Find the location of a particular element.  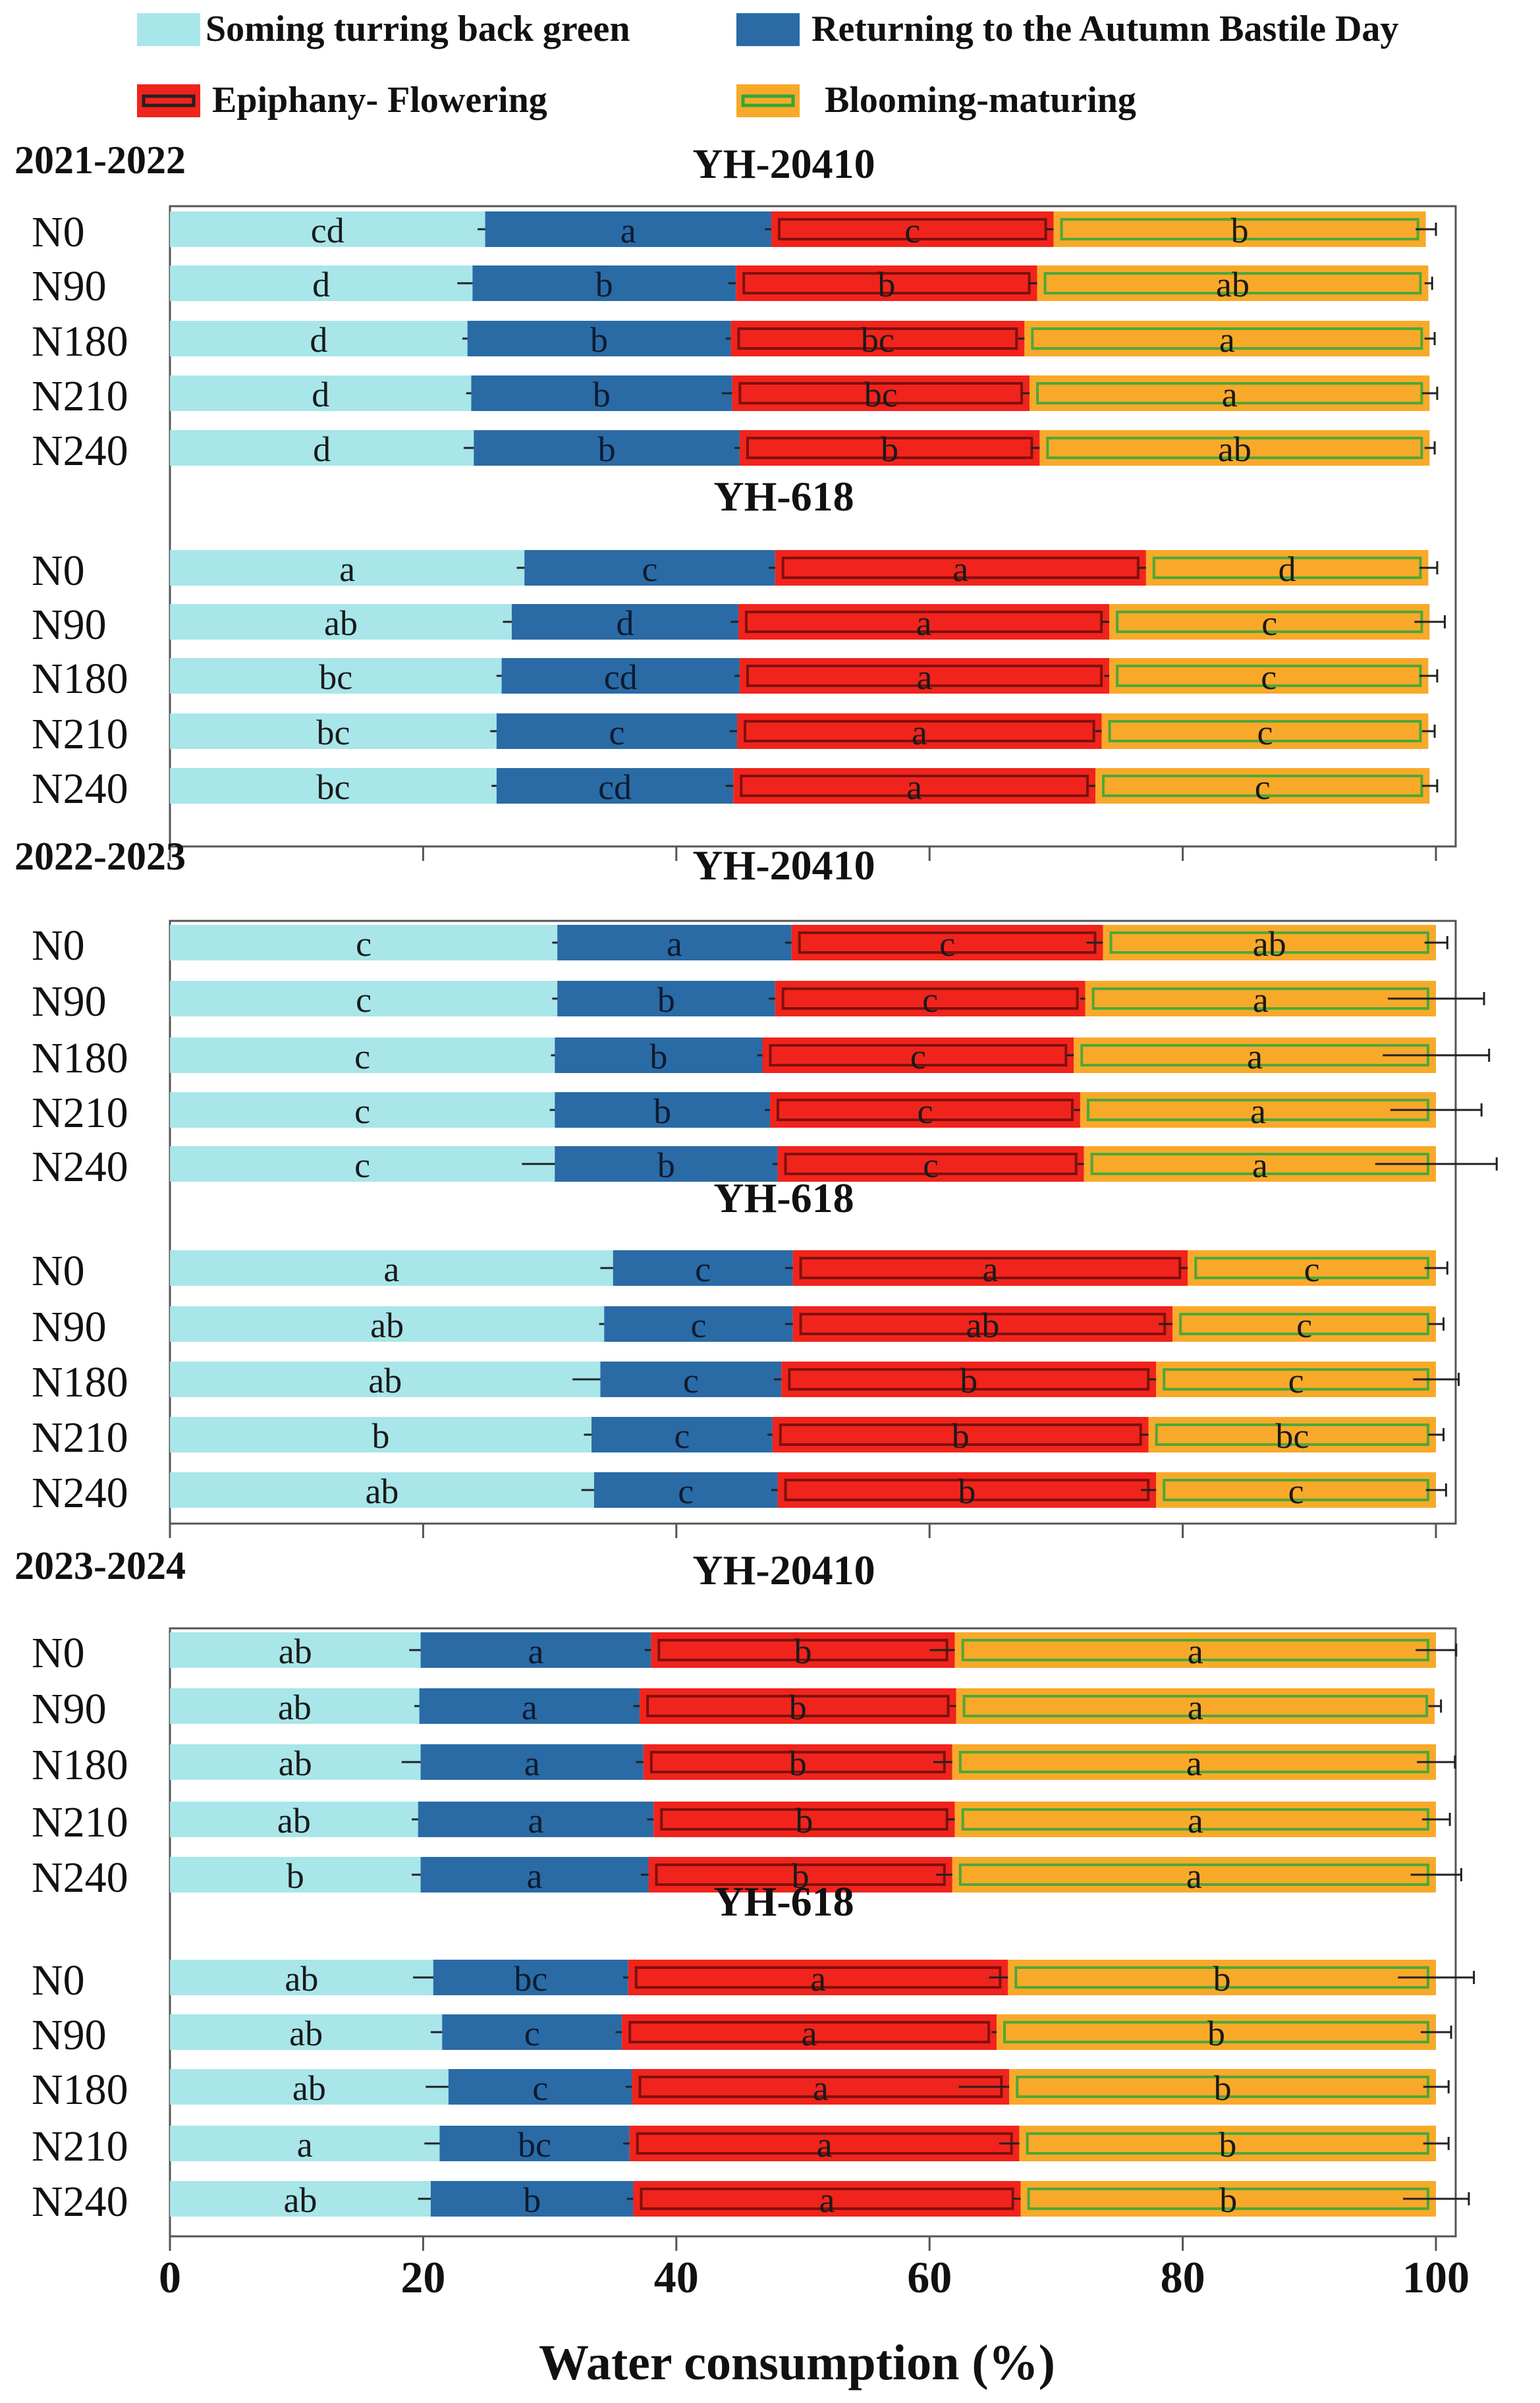

panel-period-label: 2021-2022 is located at coordinates (100, 160).